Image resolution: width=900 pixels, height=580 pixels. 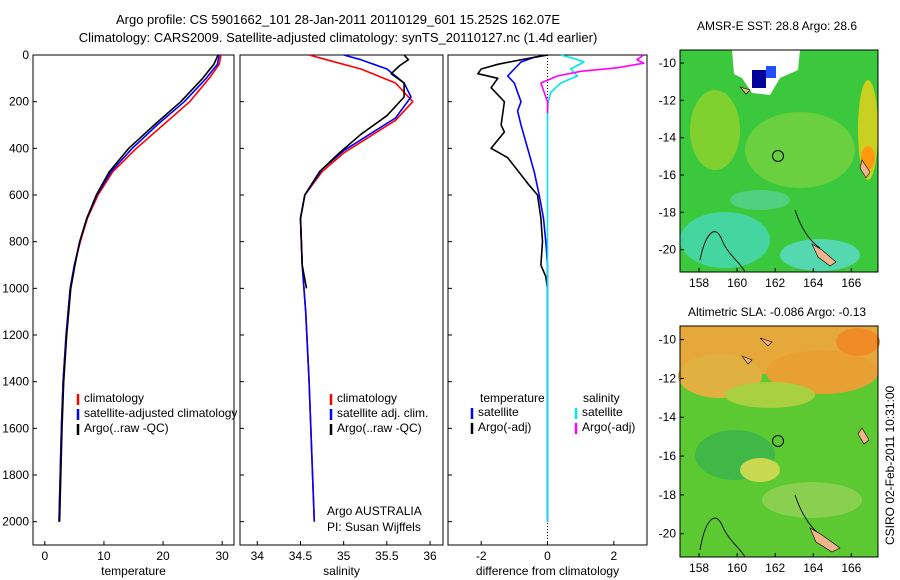 What do you see at coordinates (44, 556) in the screenshot?
I see `temperature-xtick-label: 0` at bounding box center [44, 556].